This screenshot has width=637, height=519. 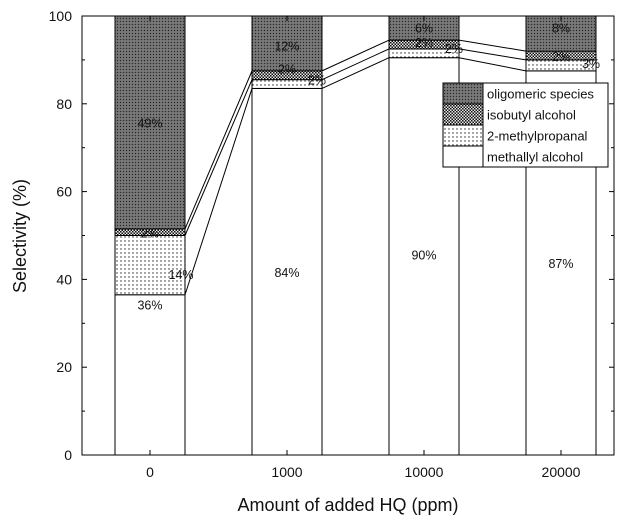 I want to click on x-axis-title: Amount of added HQ (ppm), so click(x=347, y=505).